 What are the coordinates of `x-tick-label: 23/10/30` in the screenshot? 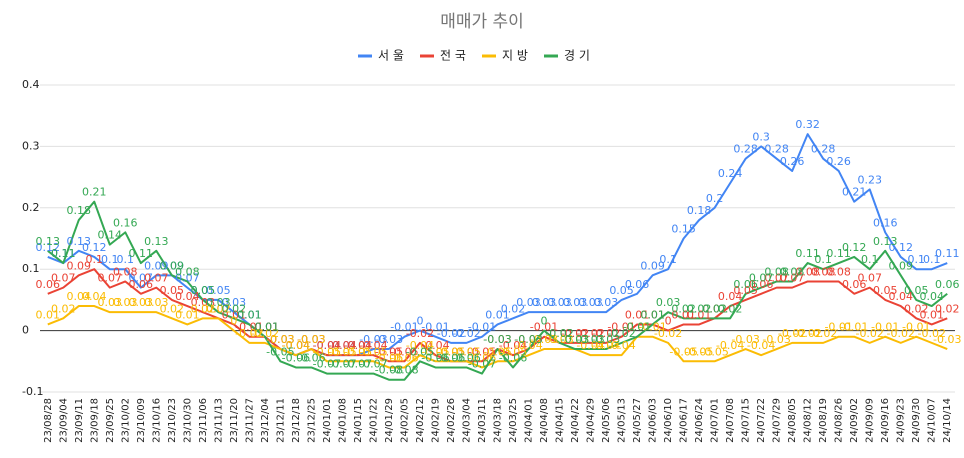 It's located at (187, 420).